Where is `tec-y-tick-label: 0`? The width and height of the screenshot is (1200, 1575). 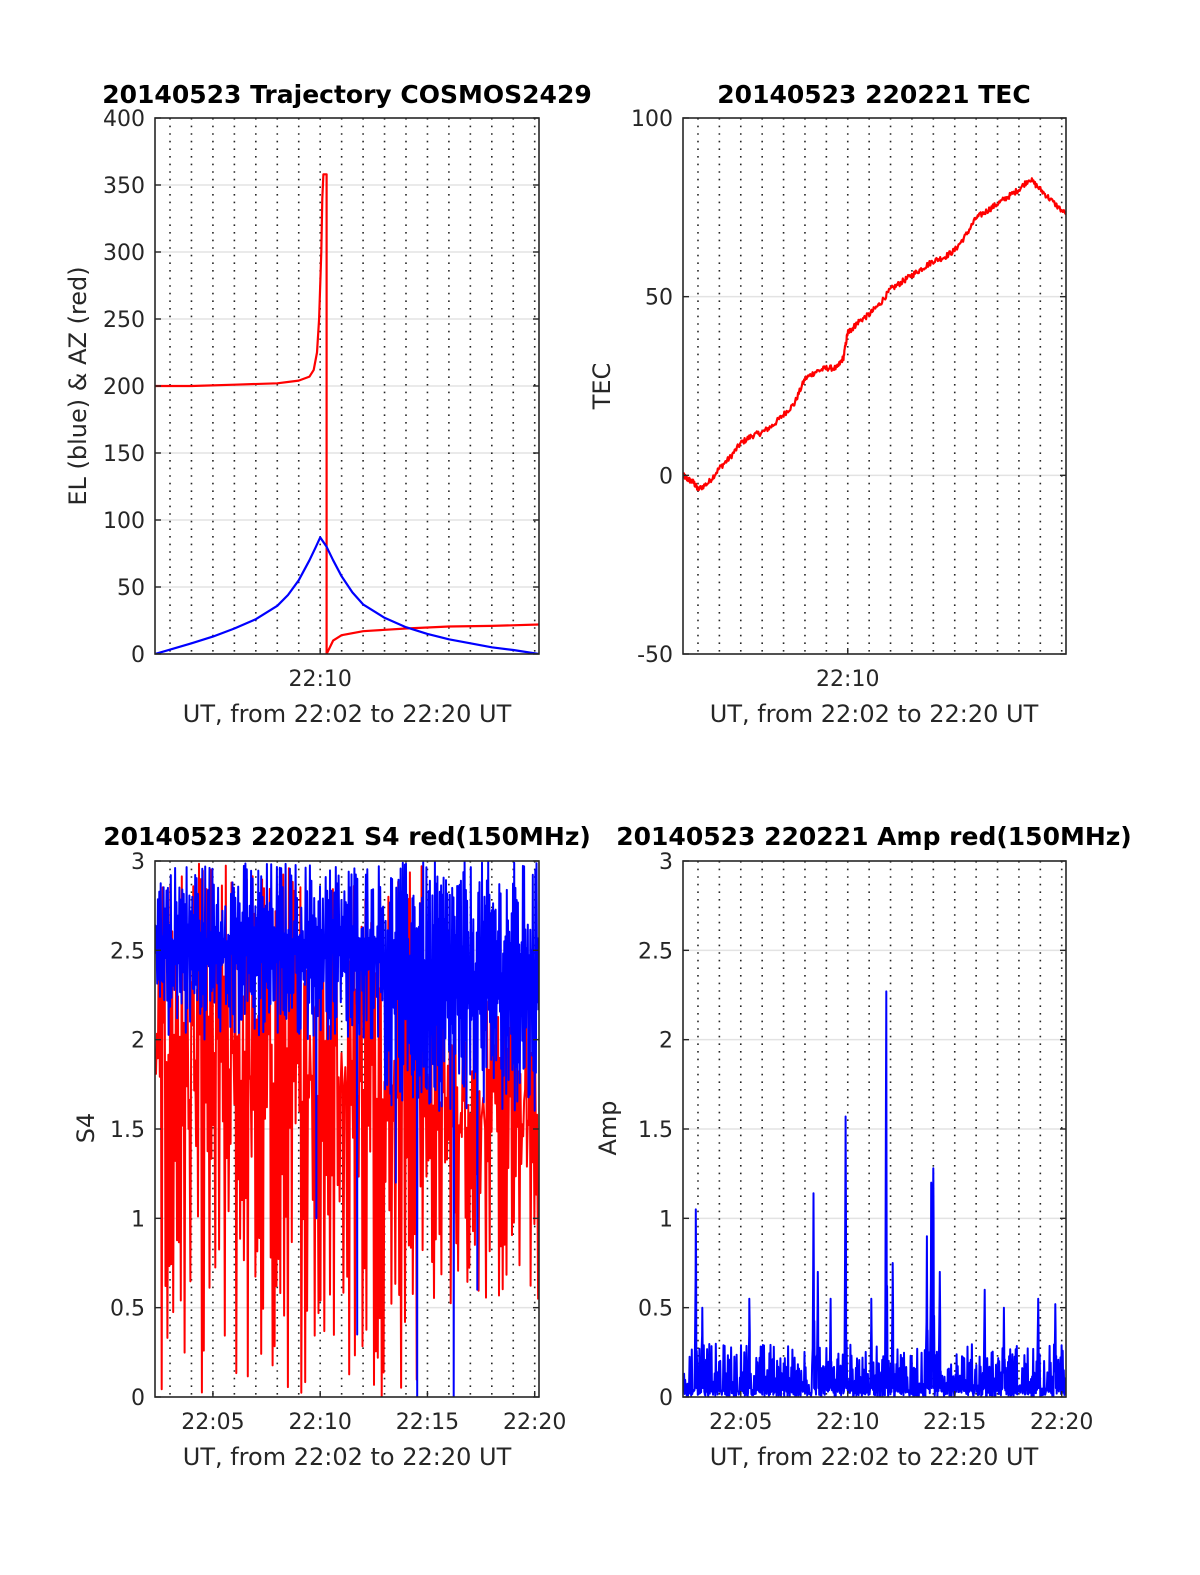 tec-y-tick-label: 0 is located at coordinates (666, 476).